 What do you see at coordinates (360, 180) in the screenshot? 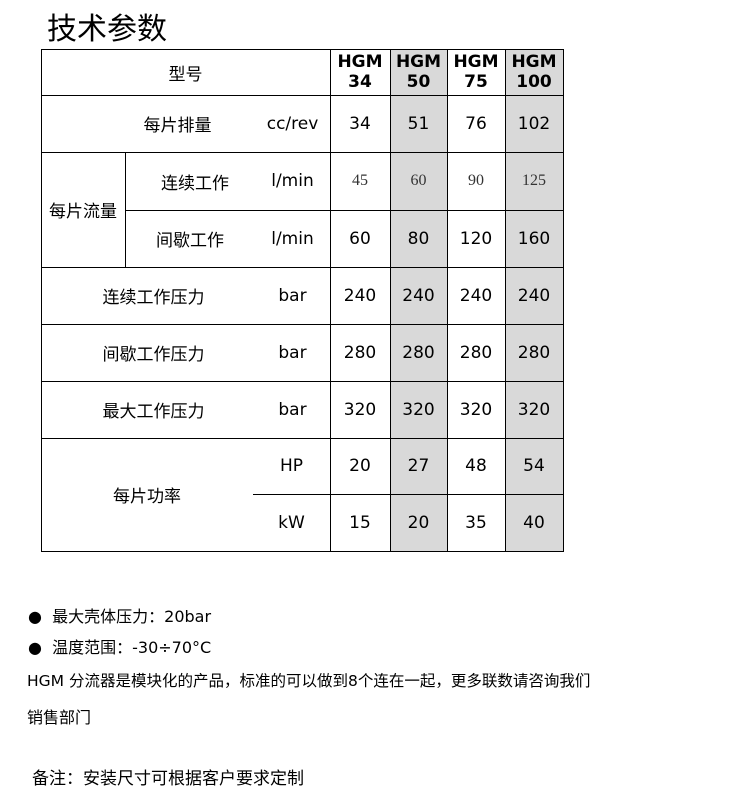
I see `value-cell: 45` at bounding box center [360, 180].